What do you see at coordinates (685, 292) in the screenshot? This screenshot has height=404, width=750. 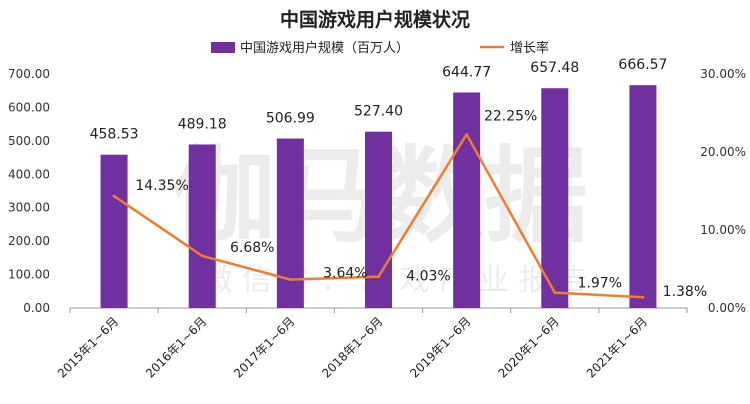 I see `growth-rate-label: 1.38%` at bounding box center [685, 292].